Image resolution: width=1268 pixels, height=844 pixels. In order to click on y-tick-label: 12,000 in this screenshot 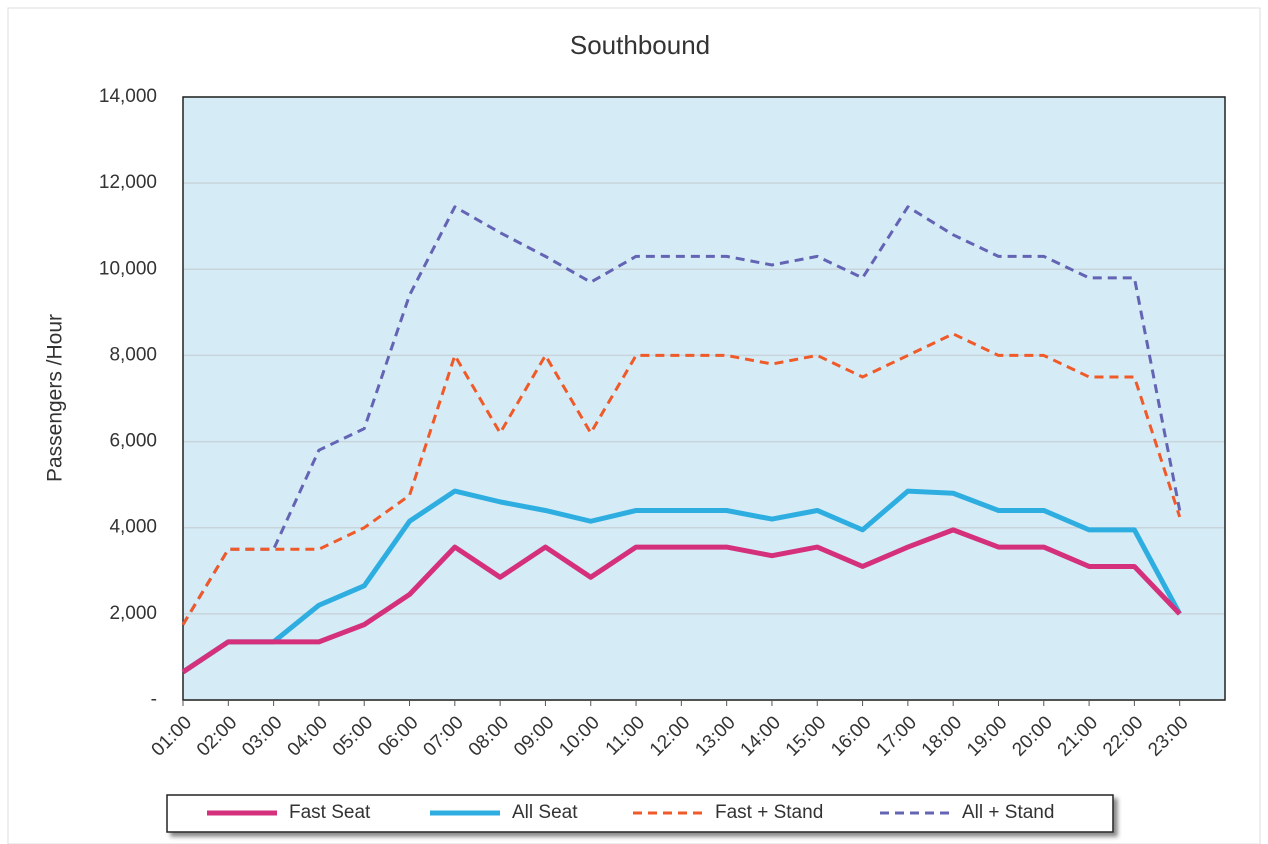, I will do `click(128, 182)`.